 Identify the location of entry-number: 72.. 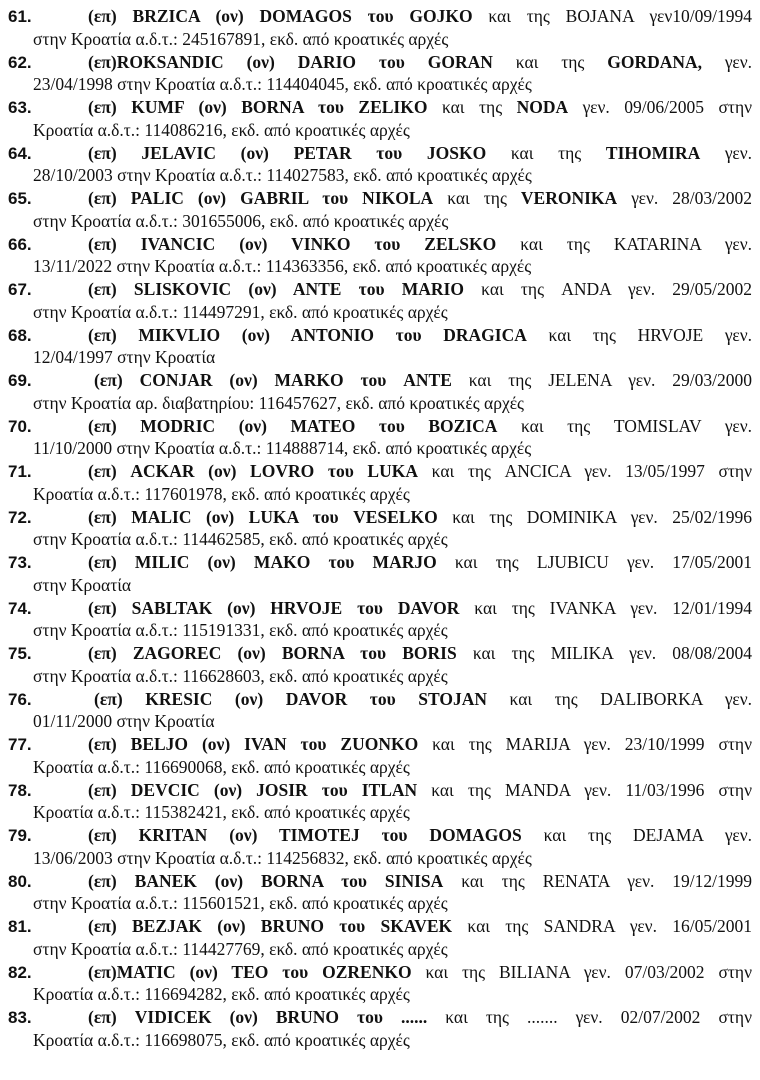
(20, 517).